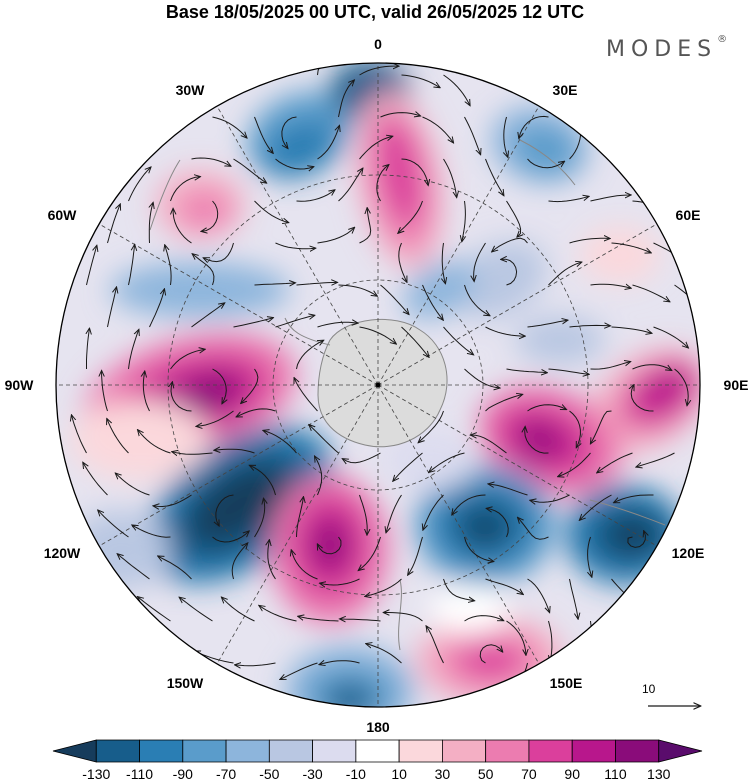 The height and width of the screenshot is (783, 750). Describe the element at coordinates (19, 385) in the screenshot. I see `longitude-label-90w: 90W` at that location.